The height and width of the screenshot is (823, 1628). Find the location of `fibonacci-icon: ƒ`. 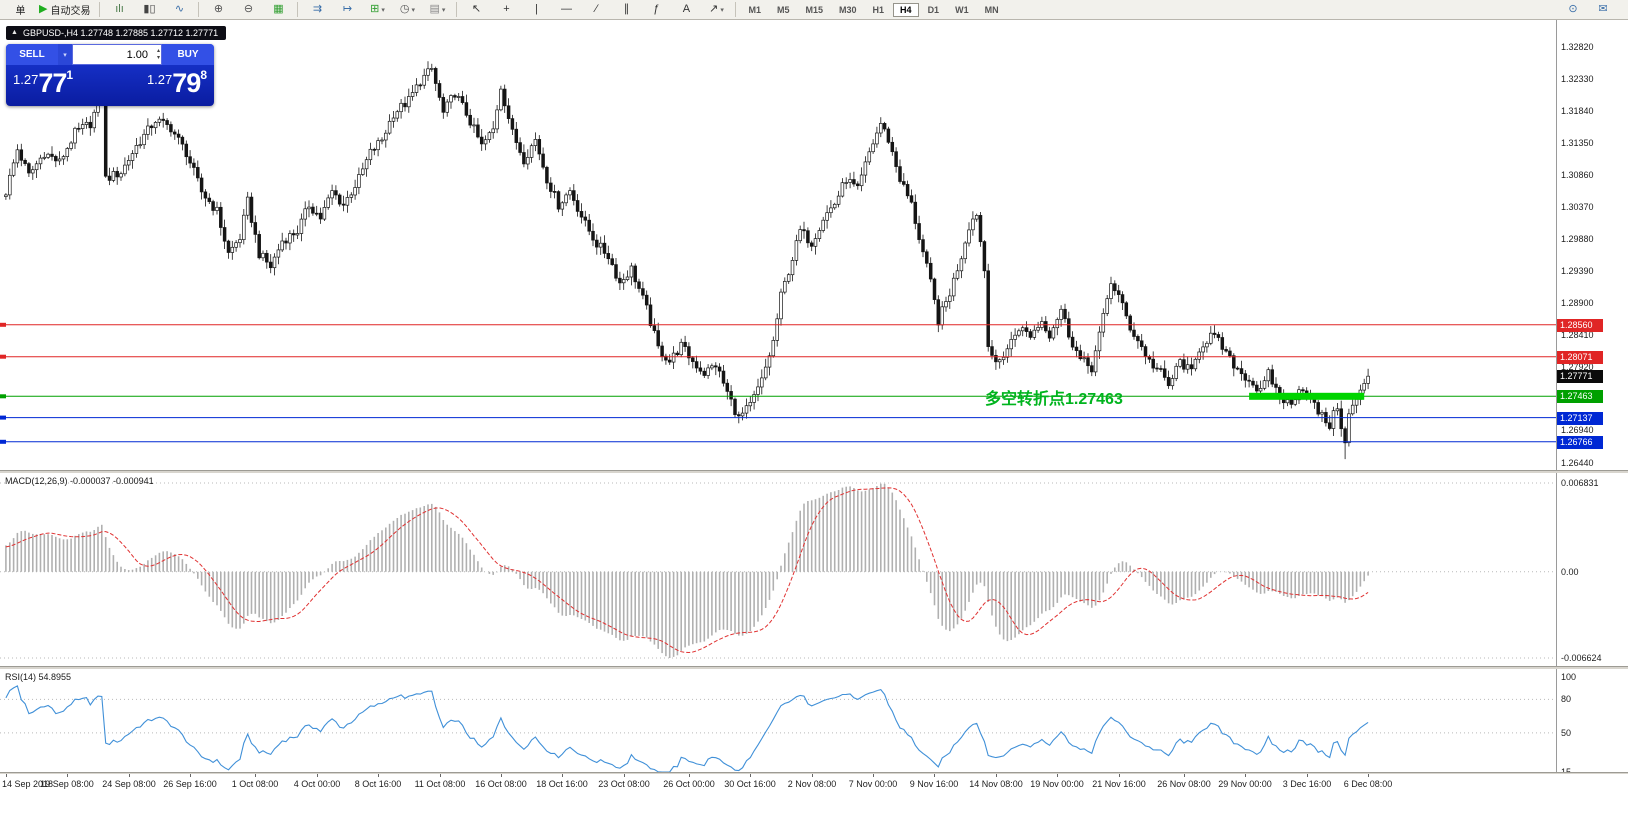

fibonacci-icon: ƒ is located at coordinates (656, 9).